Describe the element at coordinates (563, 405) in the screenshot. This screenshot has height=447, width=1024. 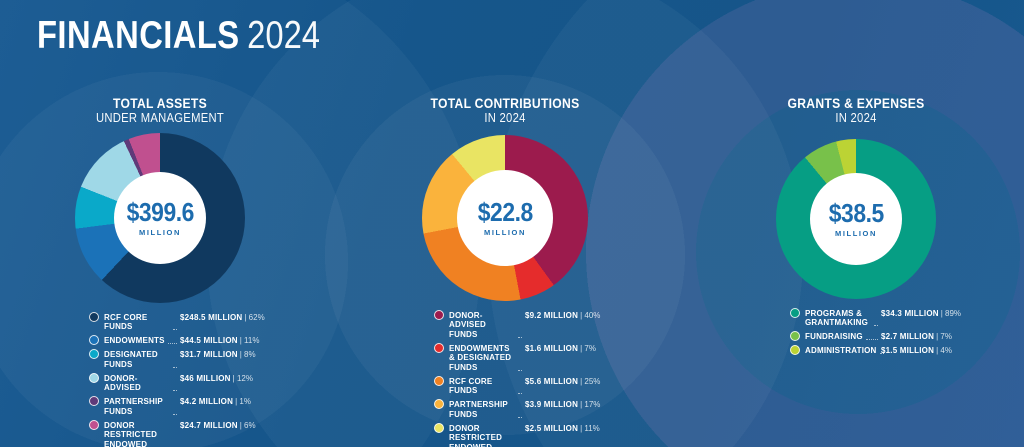
I see `legend-value: $3.9 MILLION | 17%` at that location.